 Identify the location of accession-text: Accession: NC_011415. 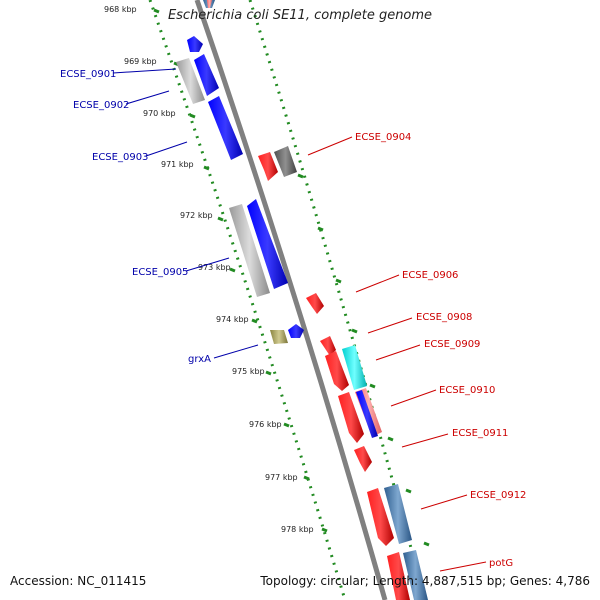
(78, 581).